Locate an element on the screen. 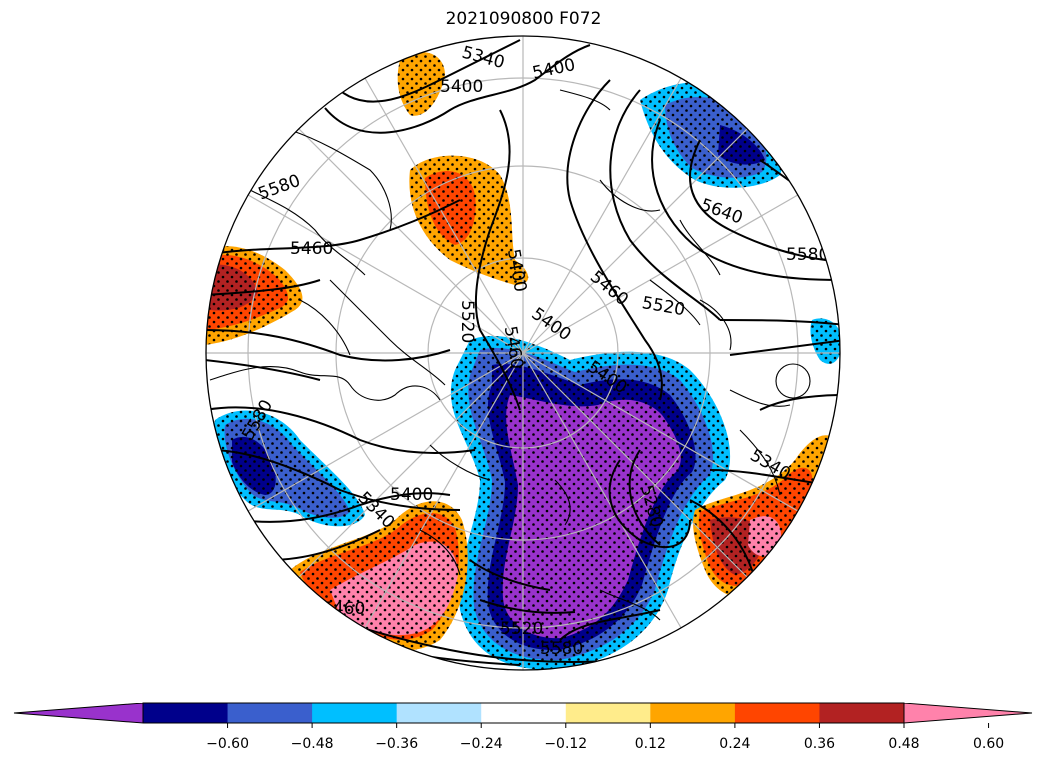 The width and height of the screenshot is (1047, 763). colorbar-tick-label: 0.24 is located at coordinates (734, 744).